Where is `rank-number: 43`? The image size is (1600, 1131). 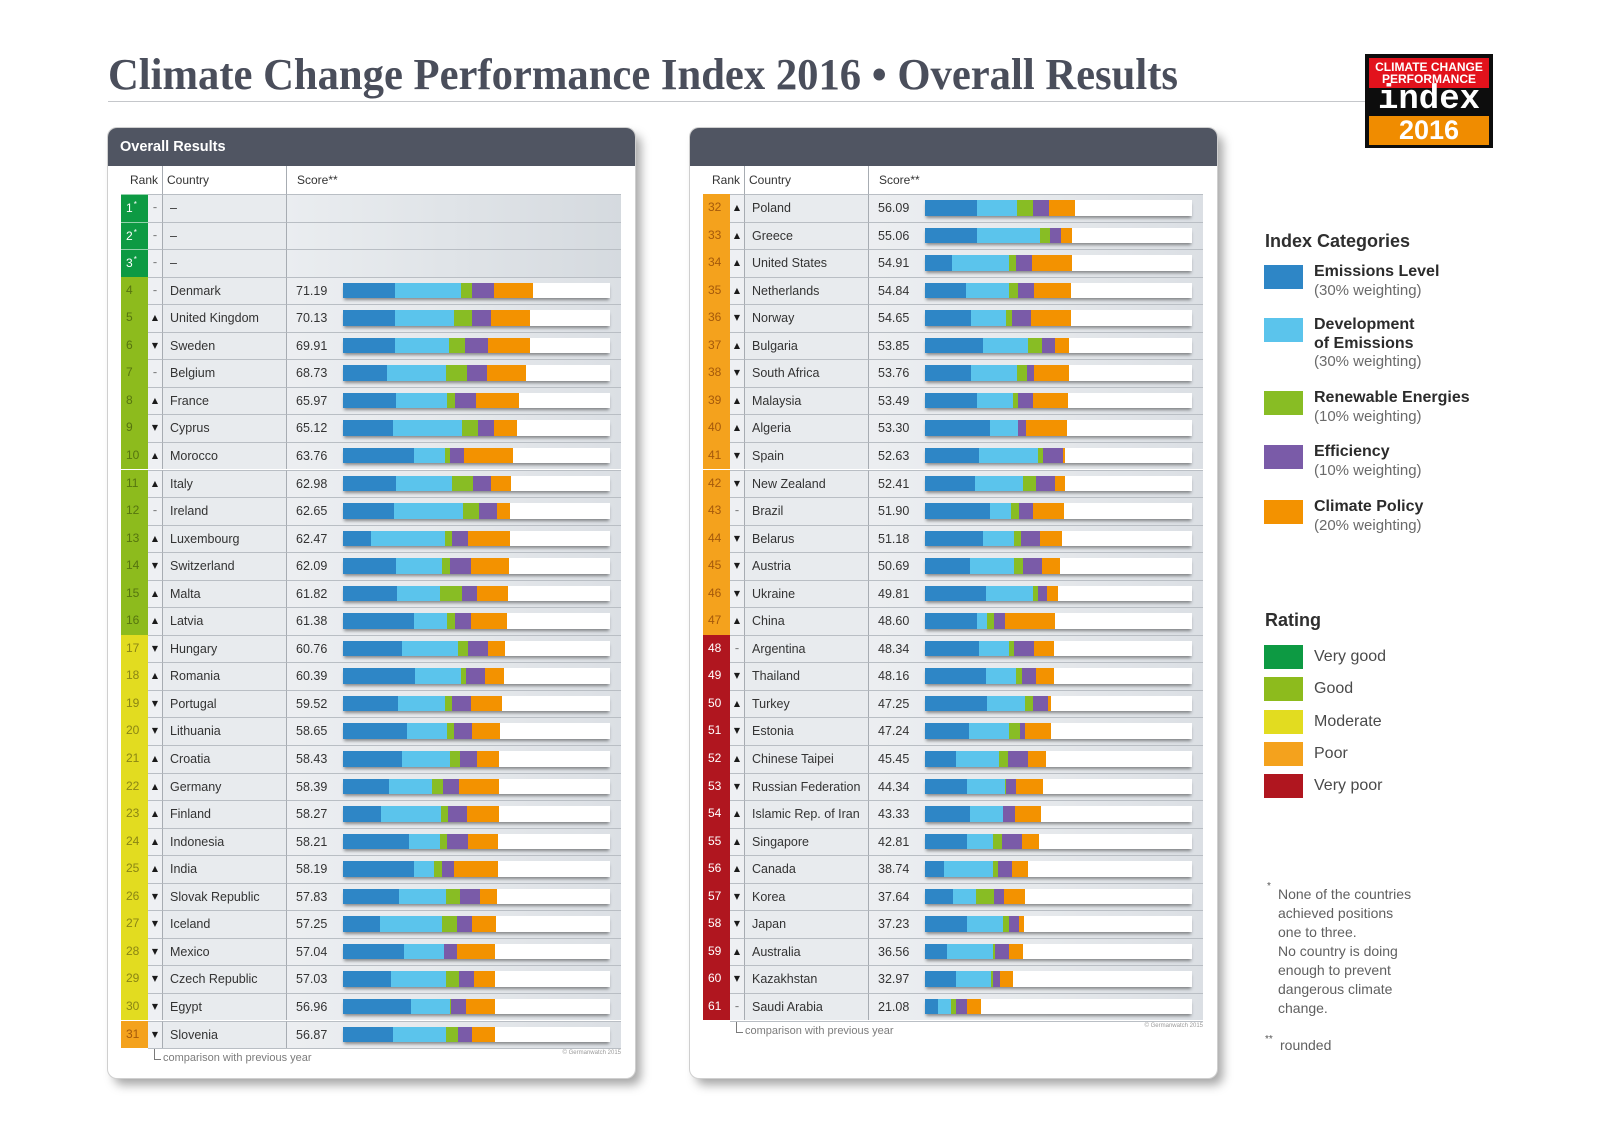
rank-number: 43 is located at coordinates (715, 510).